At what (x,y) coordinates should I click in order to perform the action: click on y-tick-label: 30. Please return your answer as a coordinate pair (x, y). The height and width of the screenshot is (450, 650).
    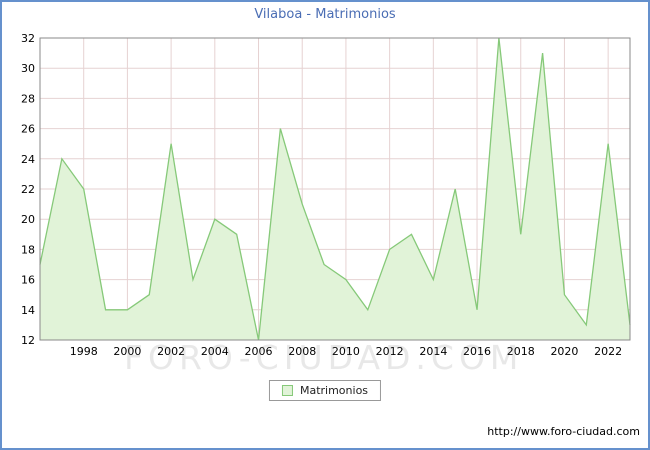
    Looking at the image, I should click on (28, 68).